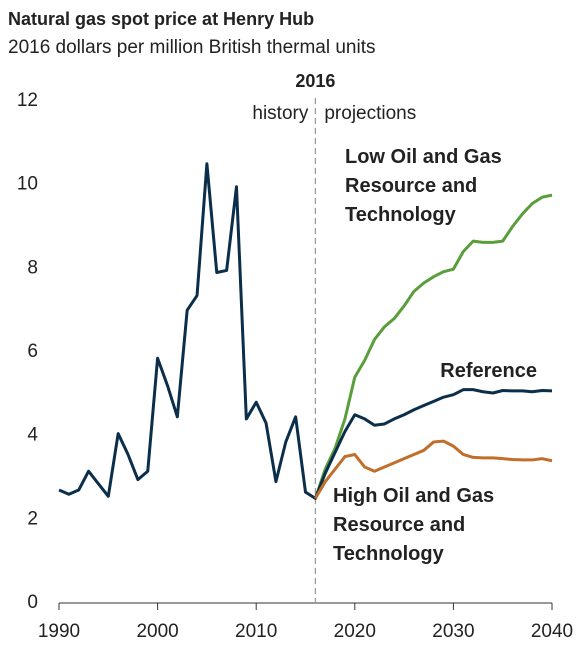  Describe the element at coordinates (433, 469) in the screenshot. I see `series-line` at that location.